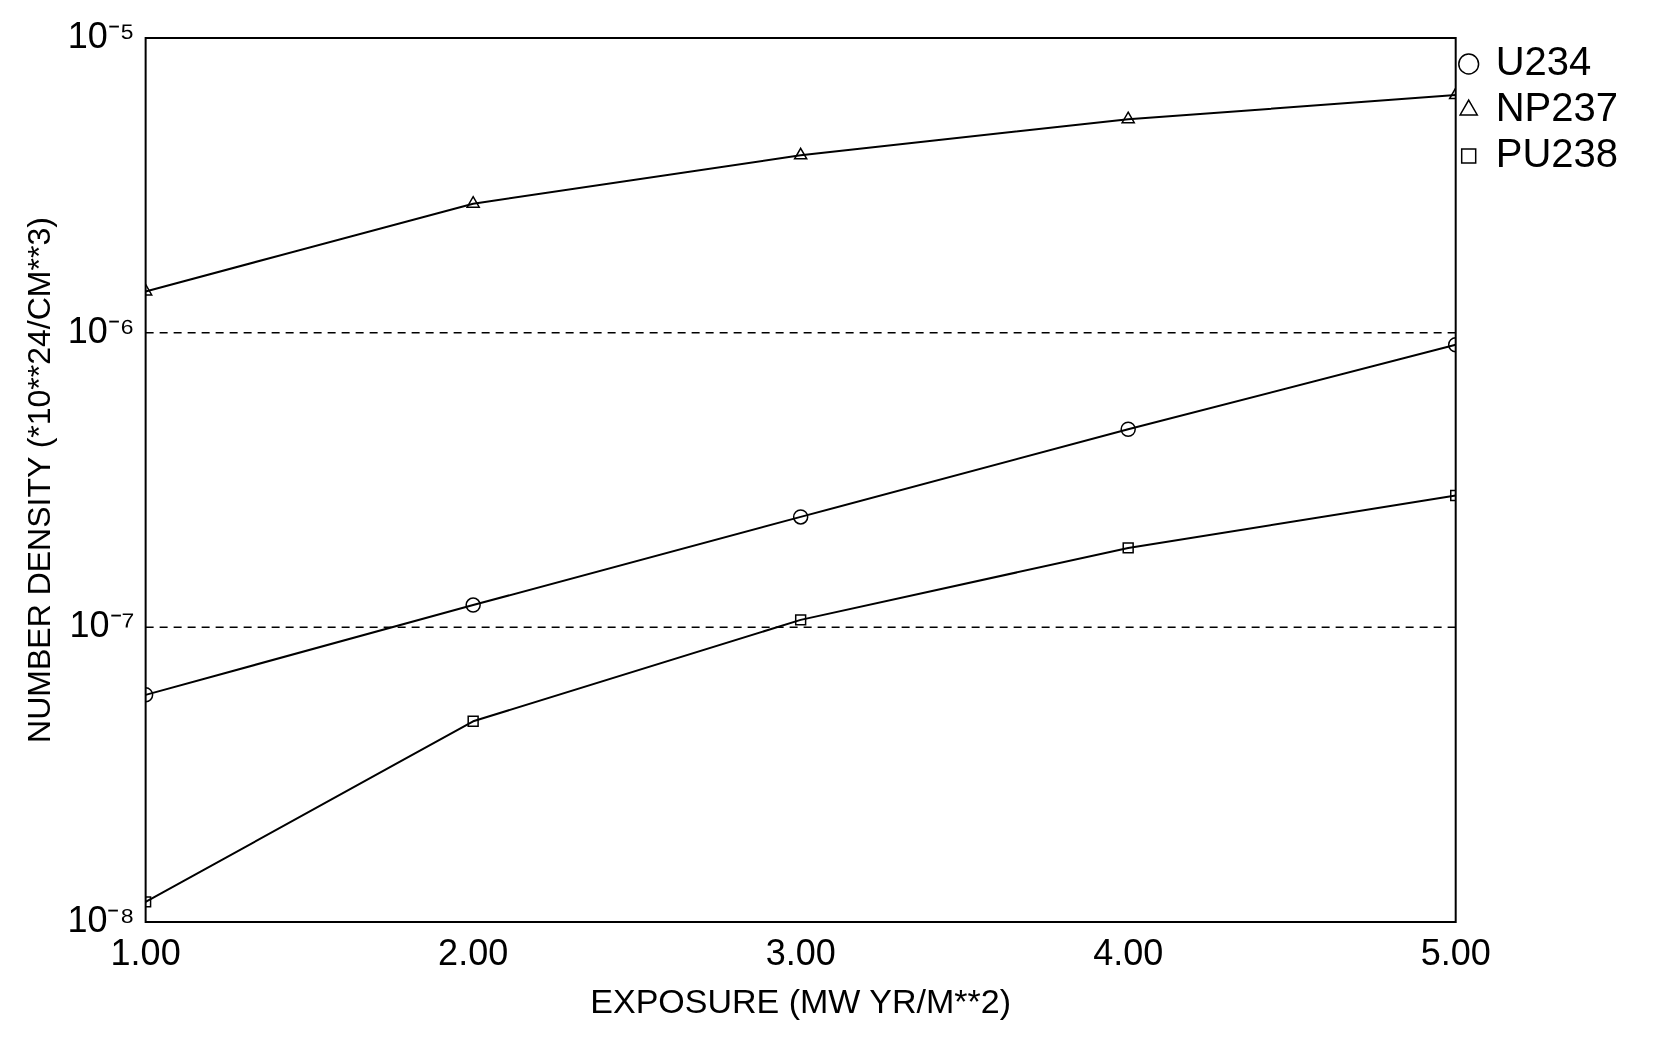 Image resolution: width=1669 pixels, height=1059 pixels. Describe the element at coordinates (1557, 107) in the screenshot. I see `legend-label: NP237` at that location.